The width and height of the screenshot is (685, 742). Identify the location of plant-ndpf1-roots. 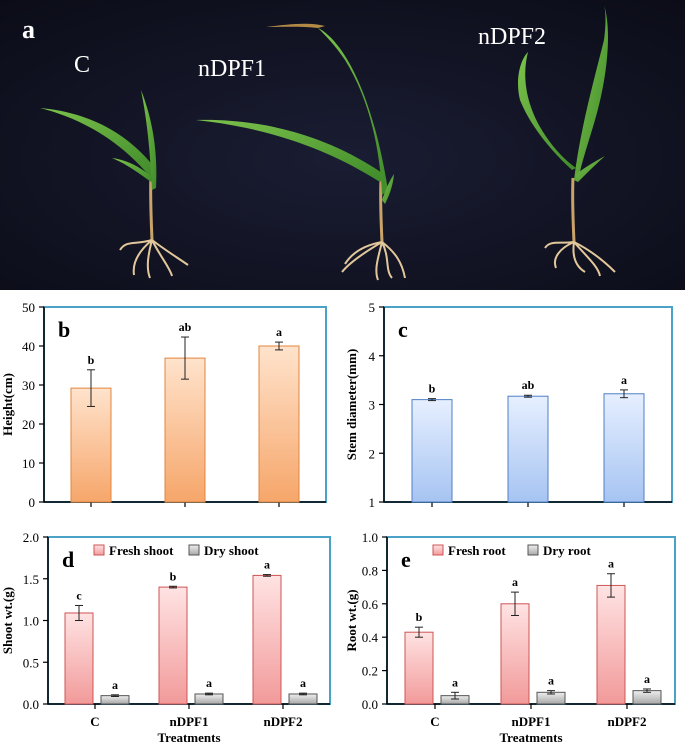
(373, 261).